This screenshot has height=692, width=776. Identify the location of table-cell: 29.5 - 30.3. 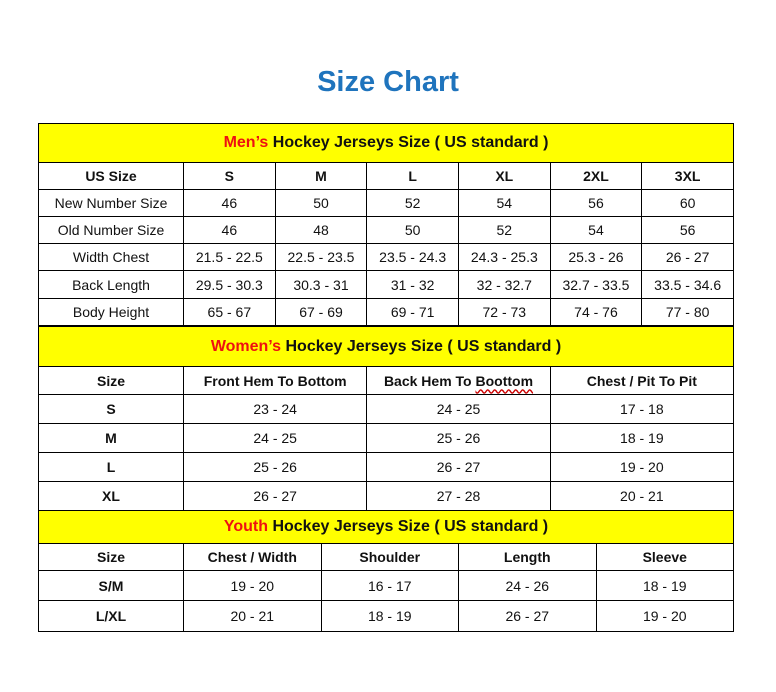
(229, 284).